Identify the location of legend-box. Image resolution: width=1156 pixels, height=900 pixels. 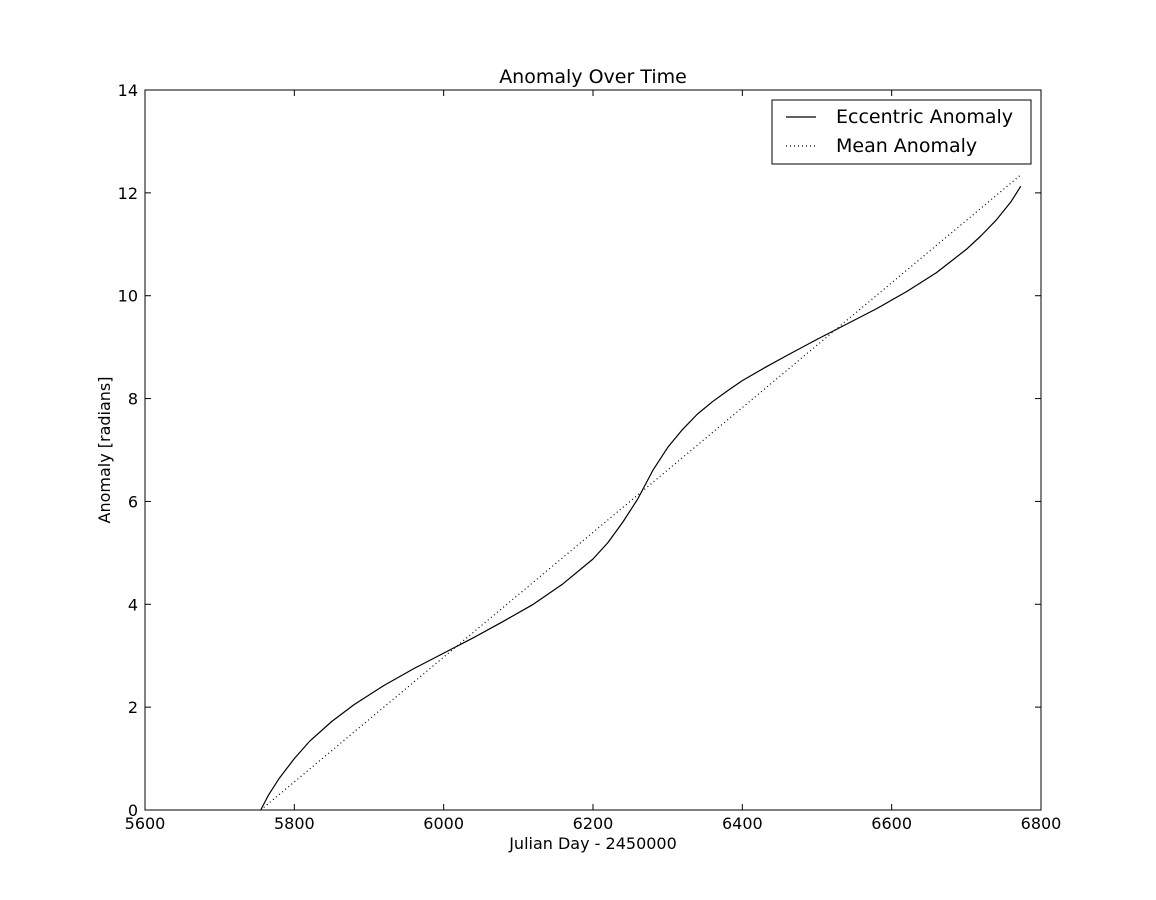
(901, 132).